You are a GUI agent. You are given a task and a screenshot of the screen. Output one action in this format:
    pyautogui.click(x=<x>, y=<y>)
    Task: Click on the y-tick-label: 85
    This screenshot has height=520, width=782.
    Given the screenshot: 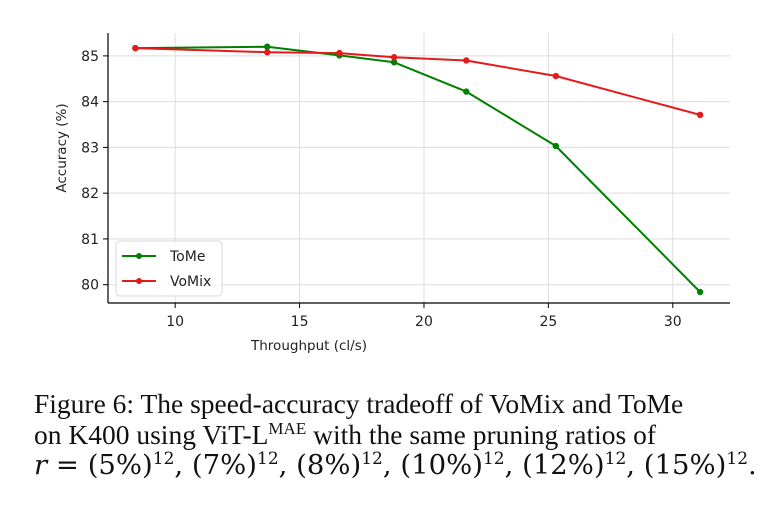 What is the action you would take?
    pyautogui.click(x=90, y=57)
    